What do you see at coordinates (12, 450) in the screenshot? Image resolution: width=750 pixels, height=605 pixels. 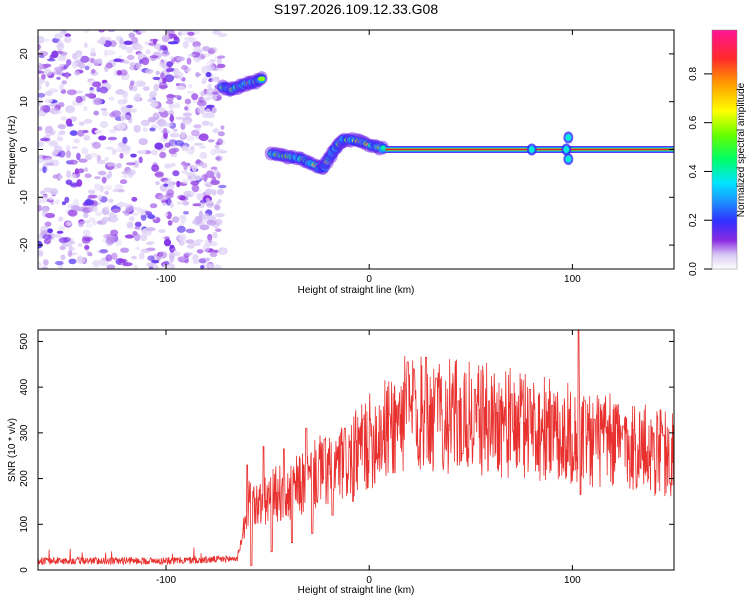 I see `snr-y-axis-label: SNR (10 * v/v)` at bounding box center [12, 450].